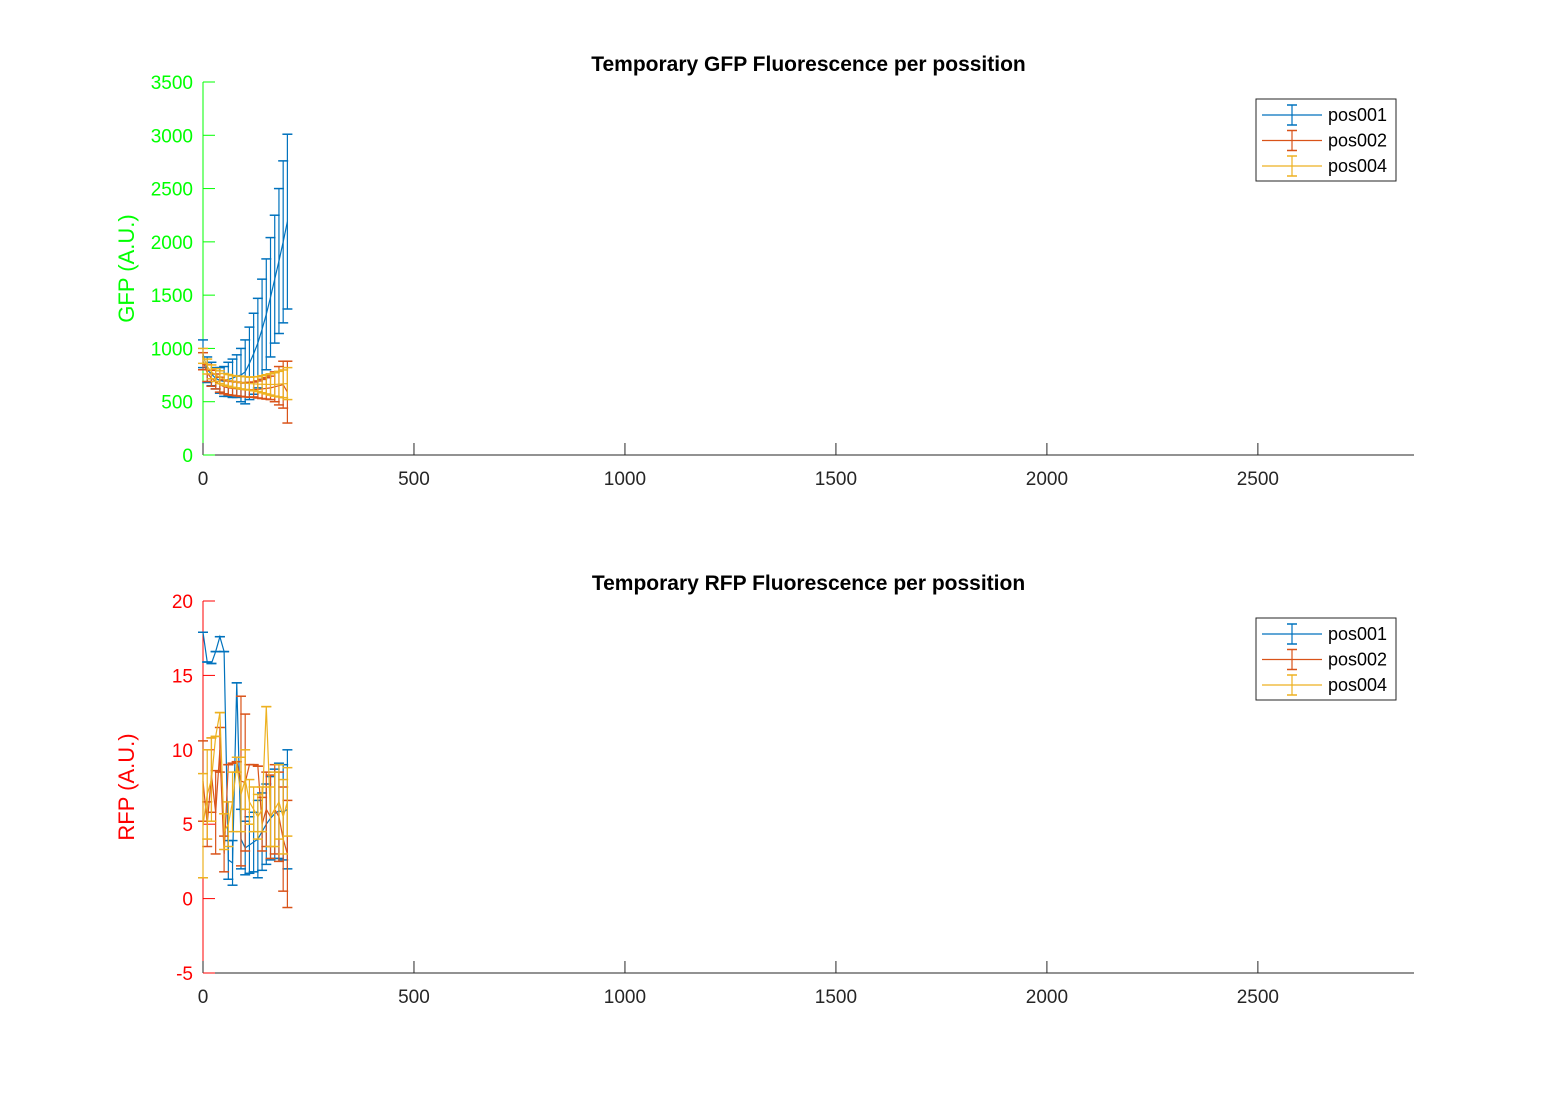 The image size is (1563, 1094). I want to click on y-tick-label: 2500, so click(172, 190).